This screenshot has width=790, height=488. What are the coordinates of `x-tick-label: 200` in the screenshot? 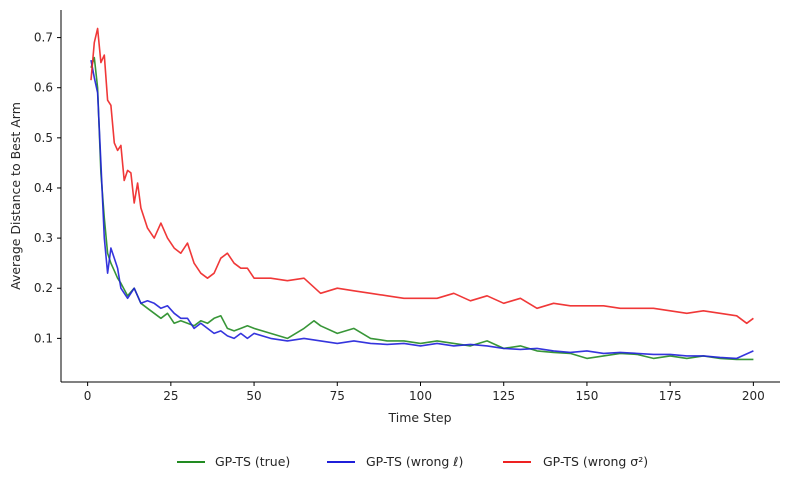 It's located at (753, 396).